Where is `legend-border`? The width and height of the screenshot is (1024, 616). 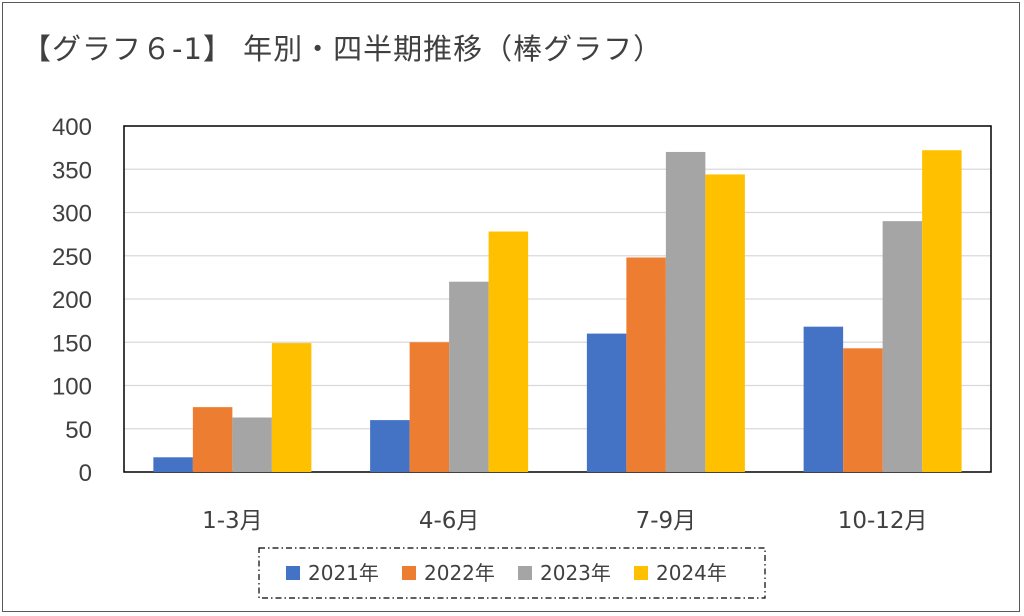 legend-border is located at coordinates (512, 573).